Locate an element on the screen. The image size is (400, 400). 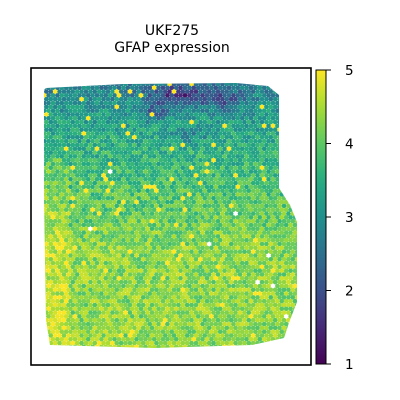
colorbar: 12345 is located at coordinates (335, 218).